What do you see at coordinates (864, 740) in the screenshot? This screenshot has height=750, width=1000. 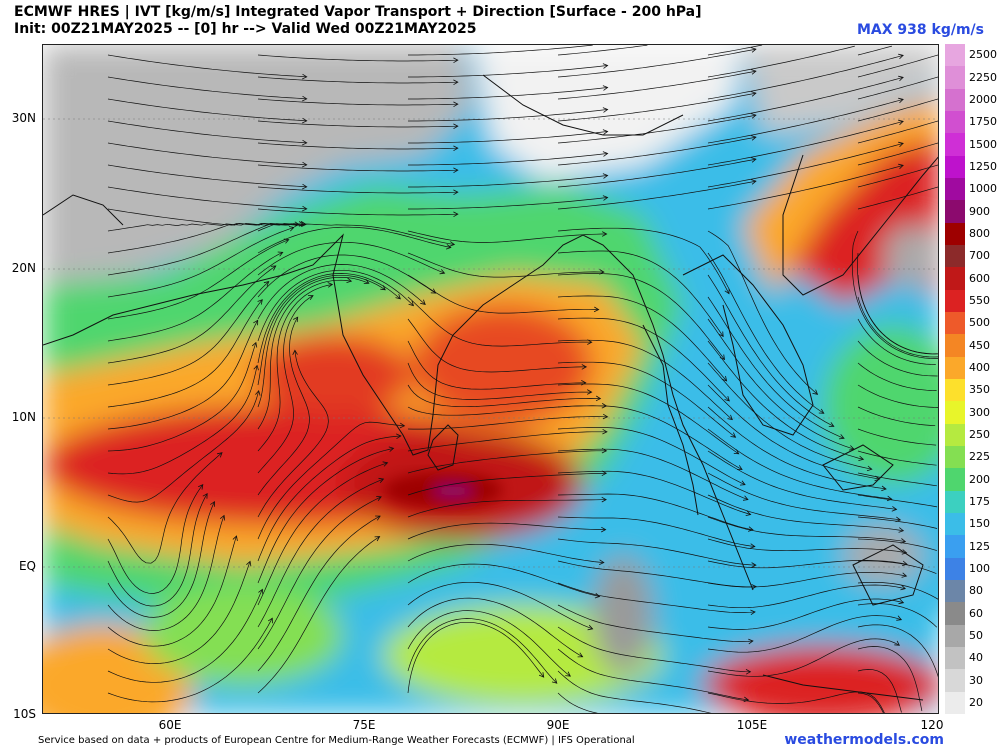 I see `brand-link: weathermodels.com` at bounding box center [864, 740].